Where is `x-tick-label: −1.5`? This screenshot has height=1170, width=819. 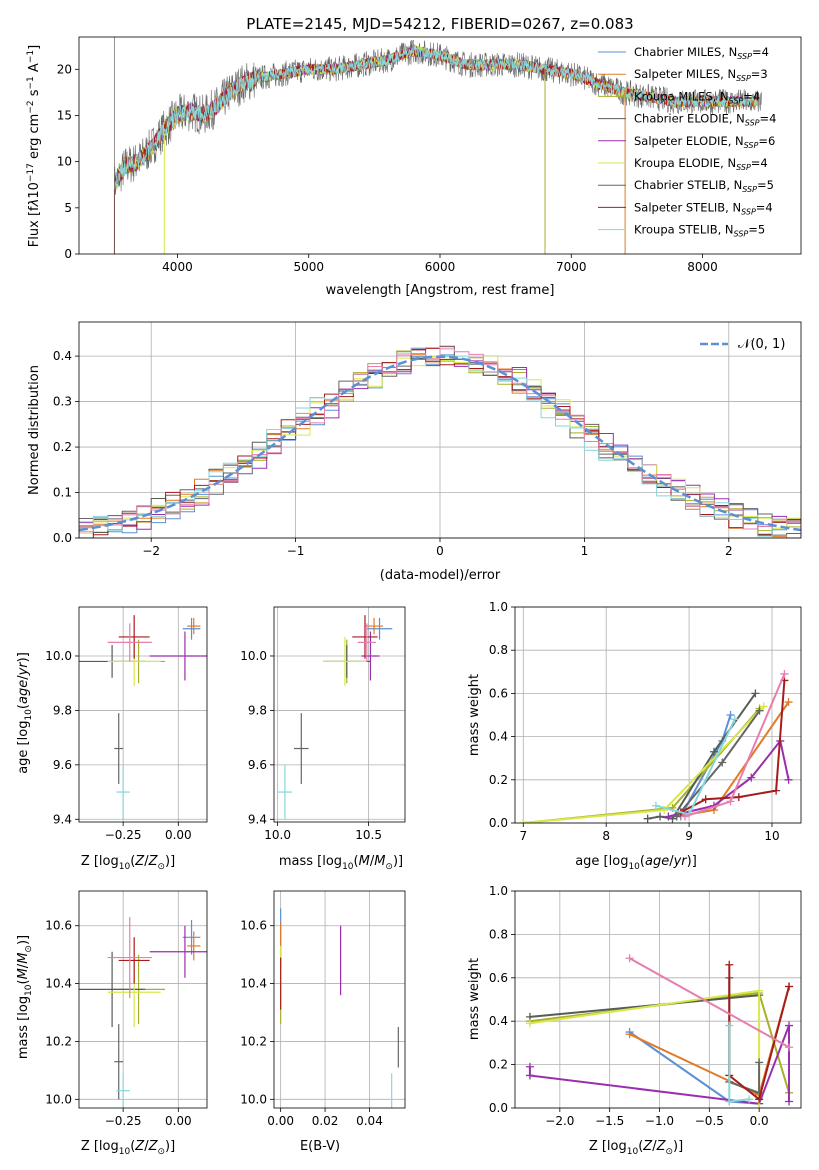 x-tick-label: −1.5 is located at coordinates (609, 1121).